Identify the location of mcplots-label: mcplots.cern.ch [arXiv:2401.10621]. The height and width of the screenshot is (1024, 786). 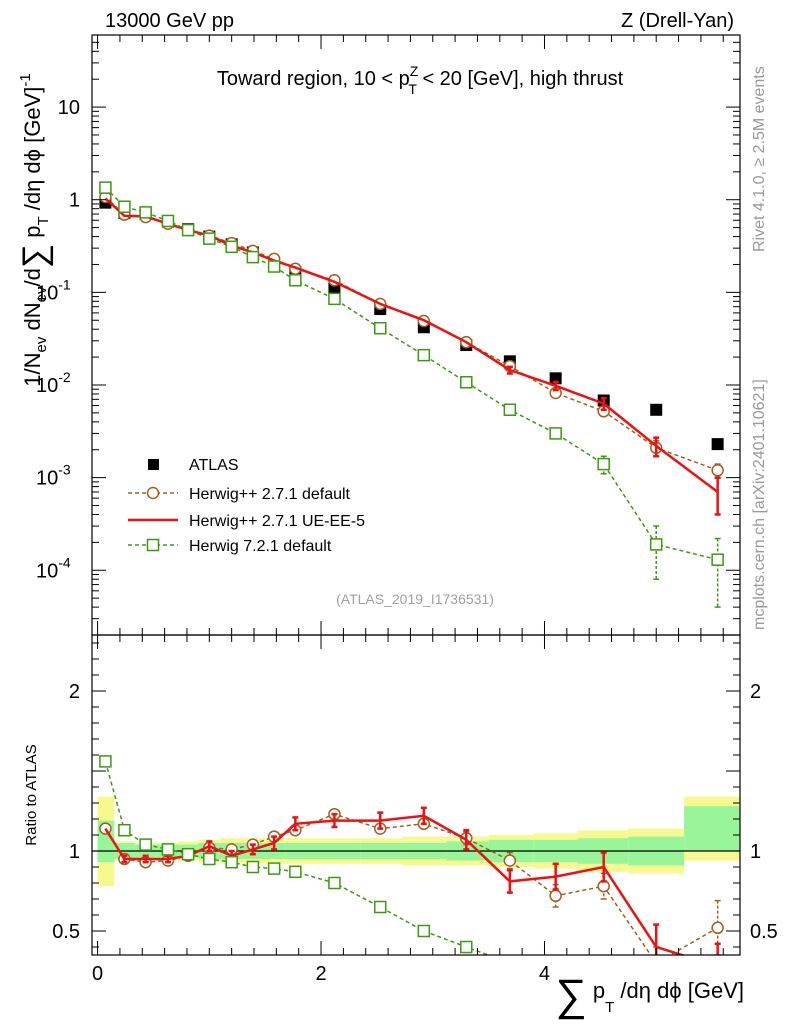
(759, 504).